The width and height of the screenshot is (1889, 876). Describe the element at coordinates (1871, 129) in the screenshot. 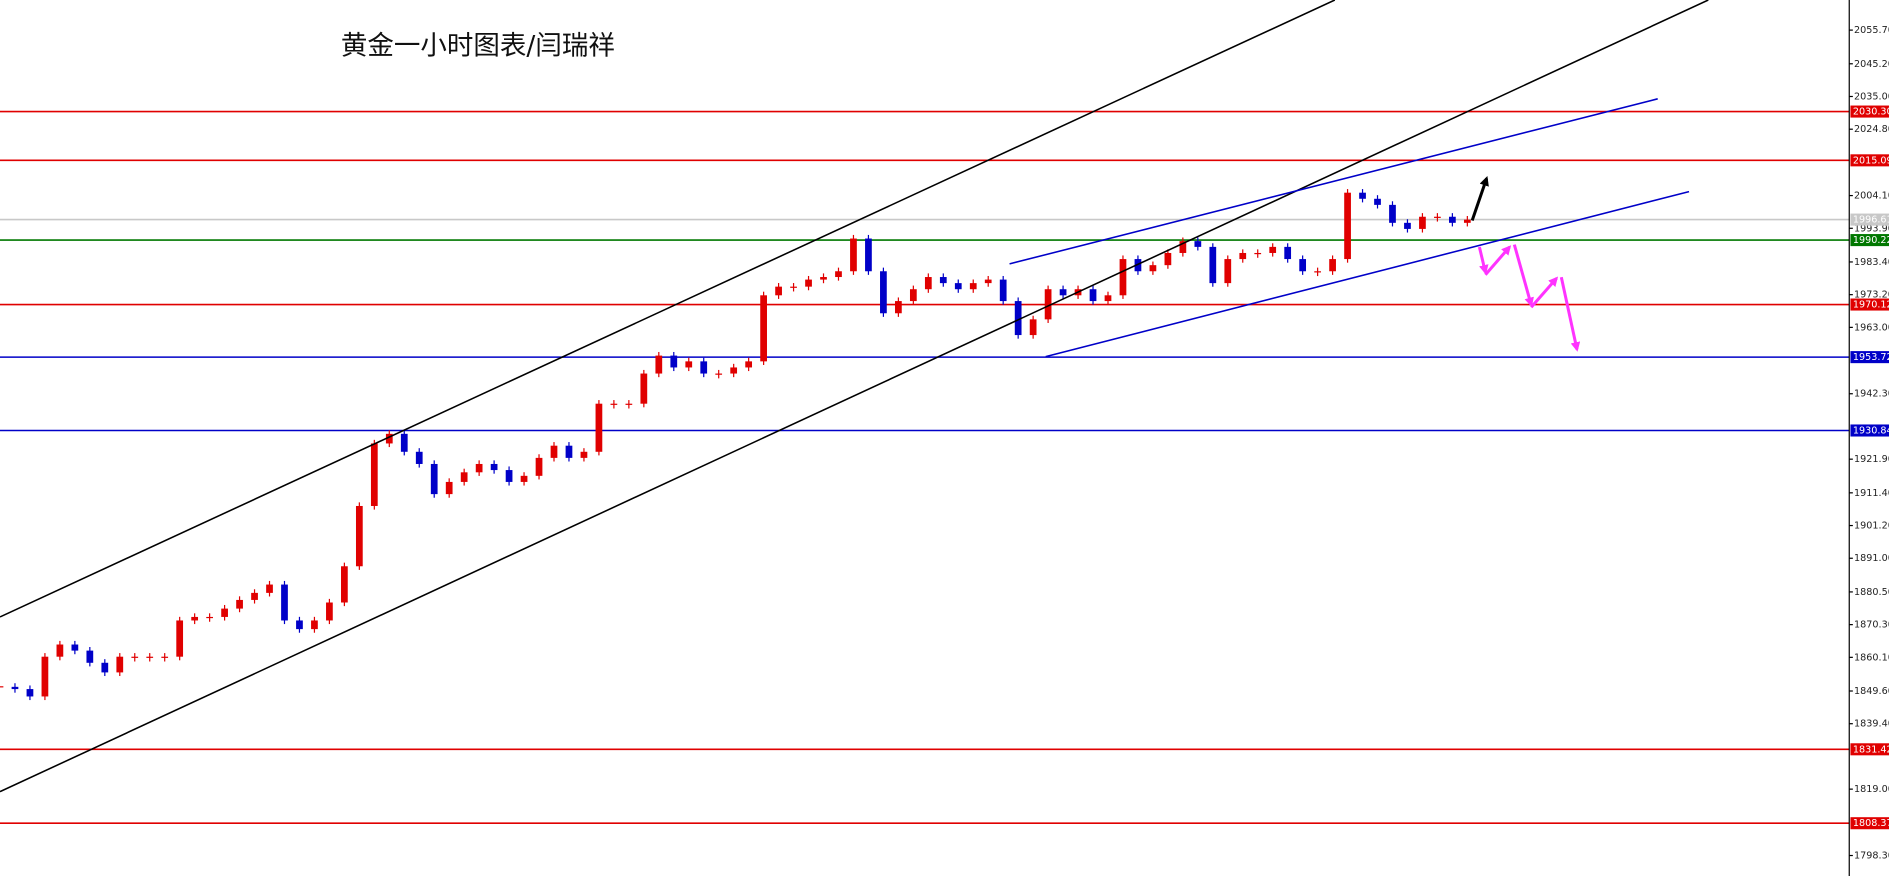

I see `y-tick-label: 2024.80` at that location.